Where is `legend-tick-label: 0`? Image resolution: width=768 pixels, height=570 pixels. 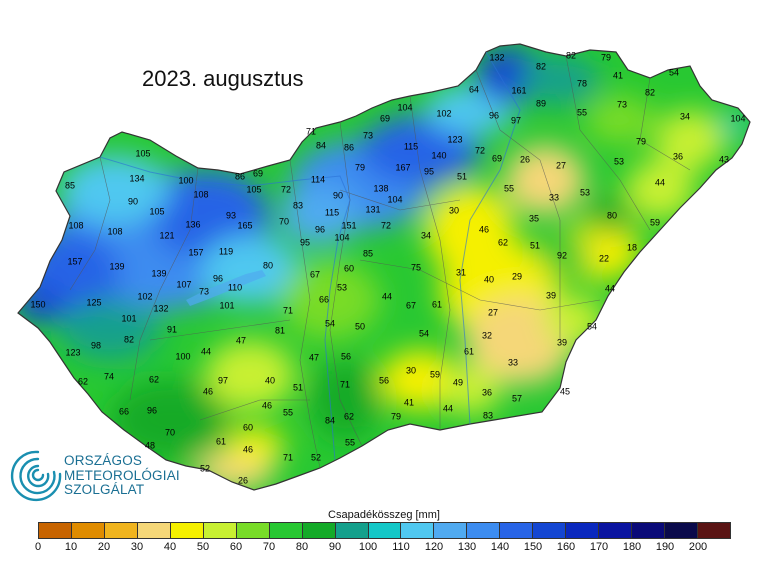 legend-tick-label: 0 is located at coordinates (38, 547).